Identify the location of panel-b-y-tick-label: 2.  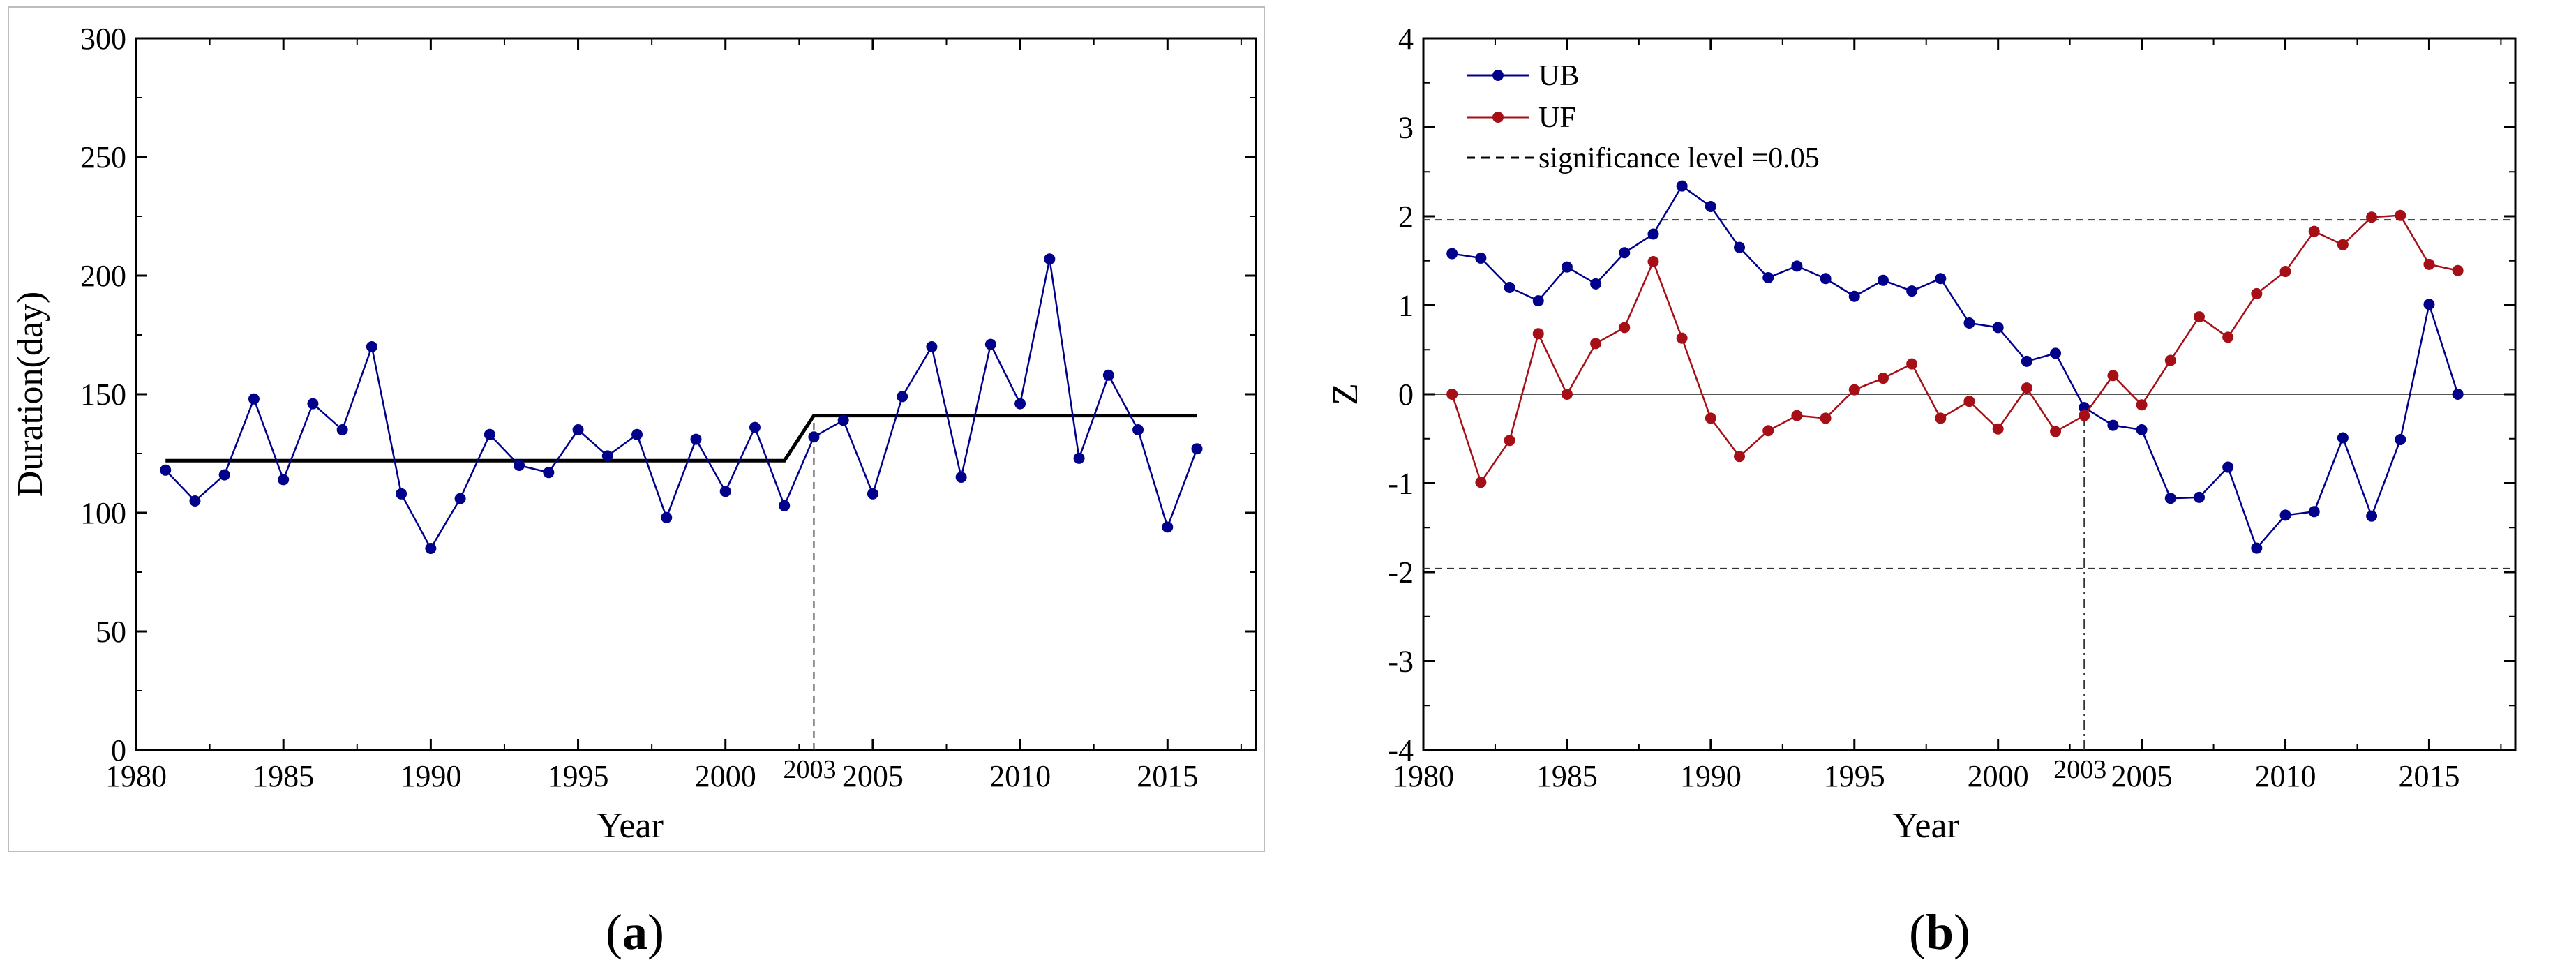
(1406, 217).